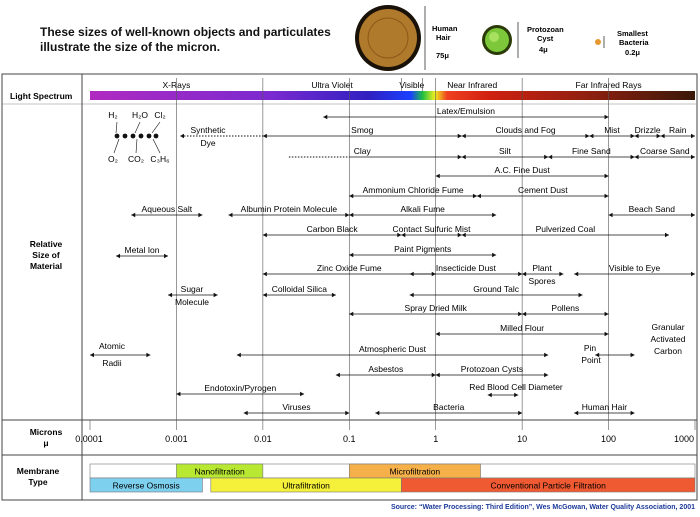  Describe the element at coordinates (432, 229) in the screenshot. I see `material-contact-sulfuric-mist: Contact Sulfuric Mist` at that location.